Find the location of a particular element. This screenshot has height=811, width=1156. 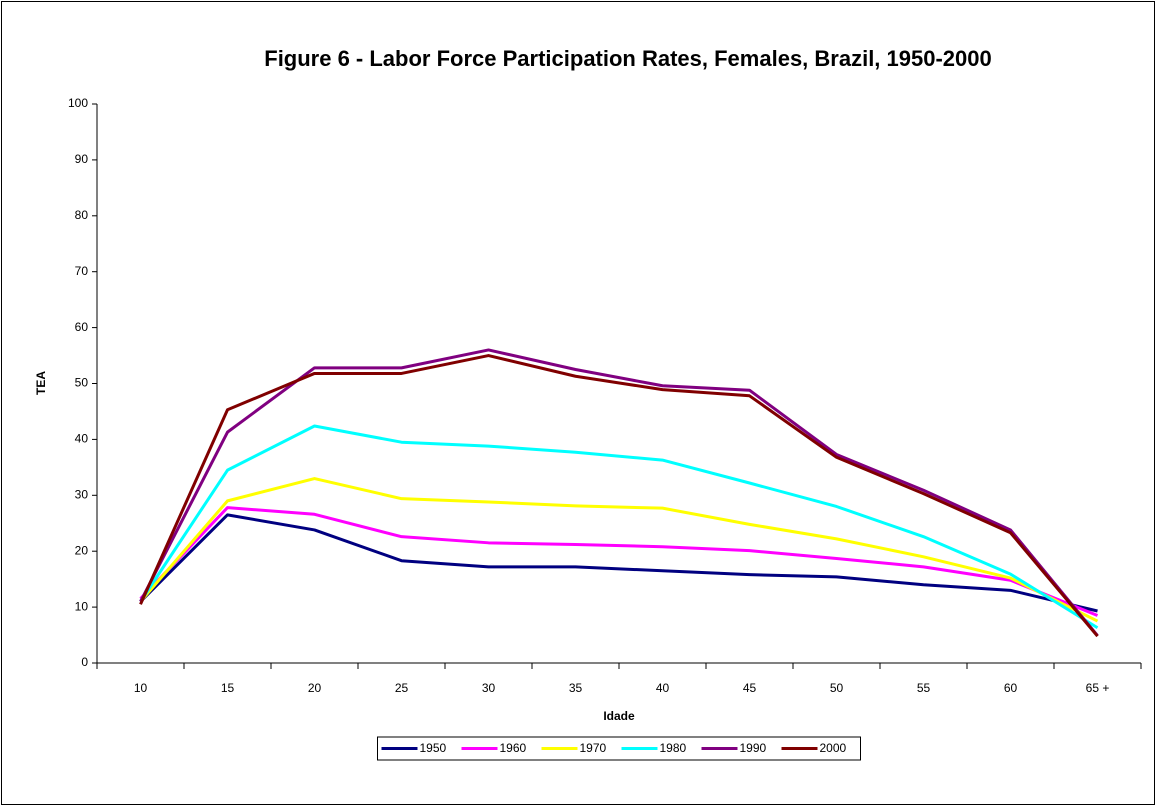

x-tick-label: 65 + is located at coordinates (1098, 688).